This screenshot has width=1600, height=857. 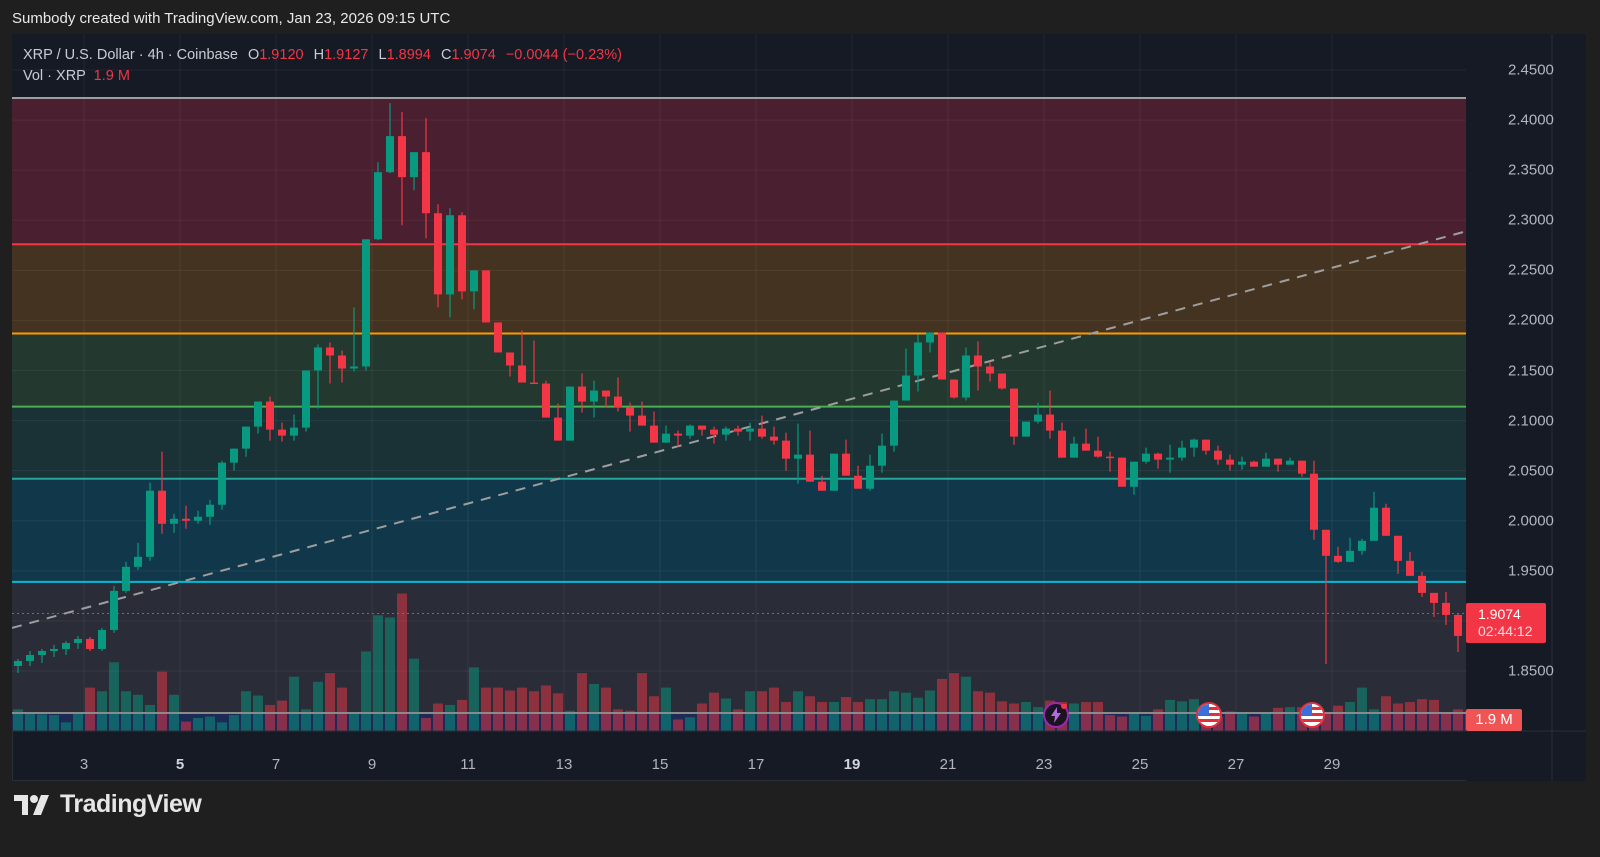 I want to click on last-price-label: 1.9074 02:44:12, so click(x=1506, y=623).